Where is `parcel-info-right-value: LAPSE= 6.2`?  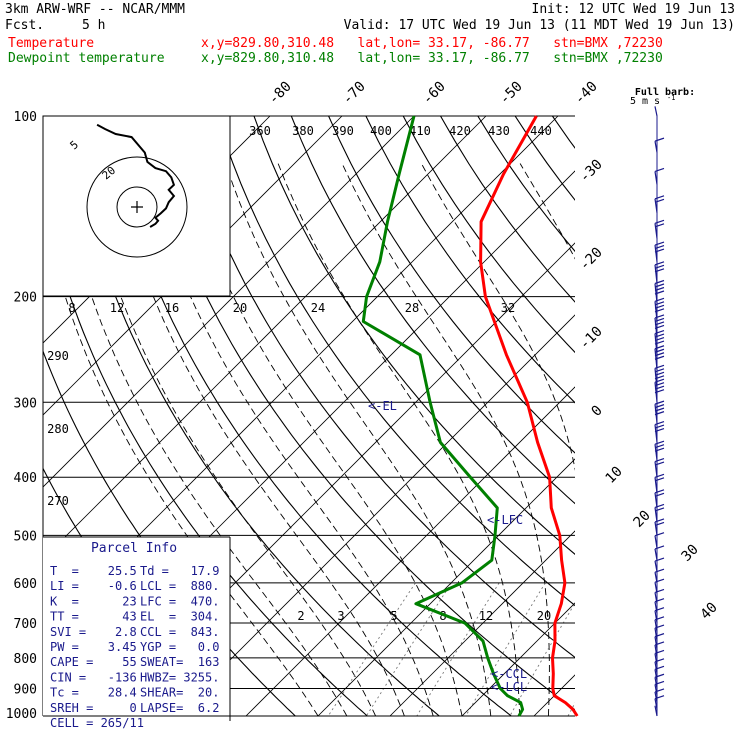 parcel-info-right-value: LAPSE= 6.2 is located at coordinates (179, 708).